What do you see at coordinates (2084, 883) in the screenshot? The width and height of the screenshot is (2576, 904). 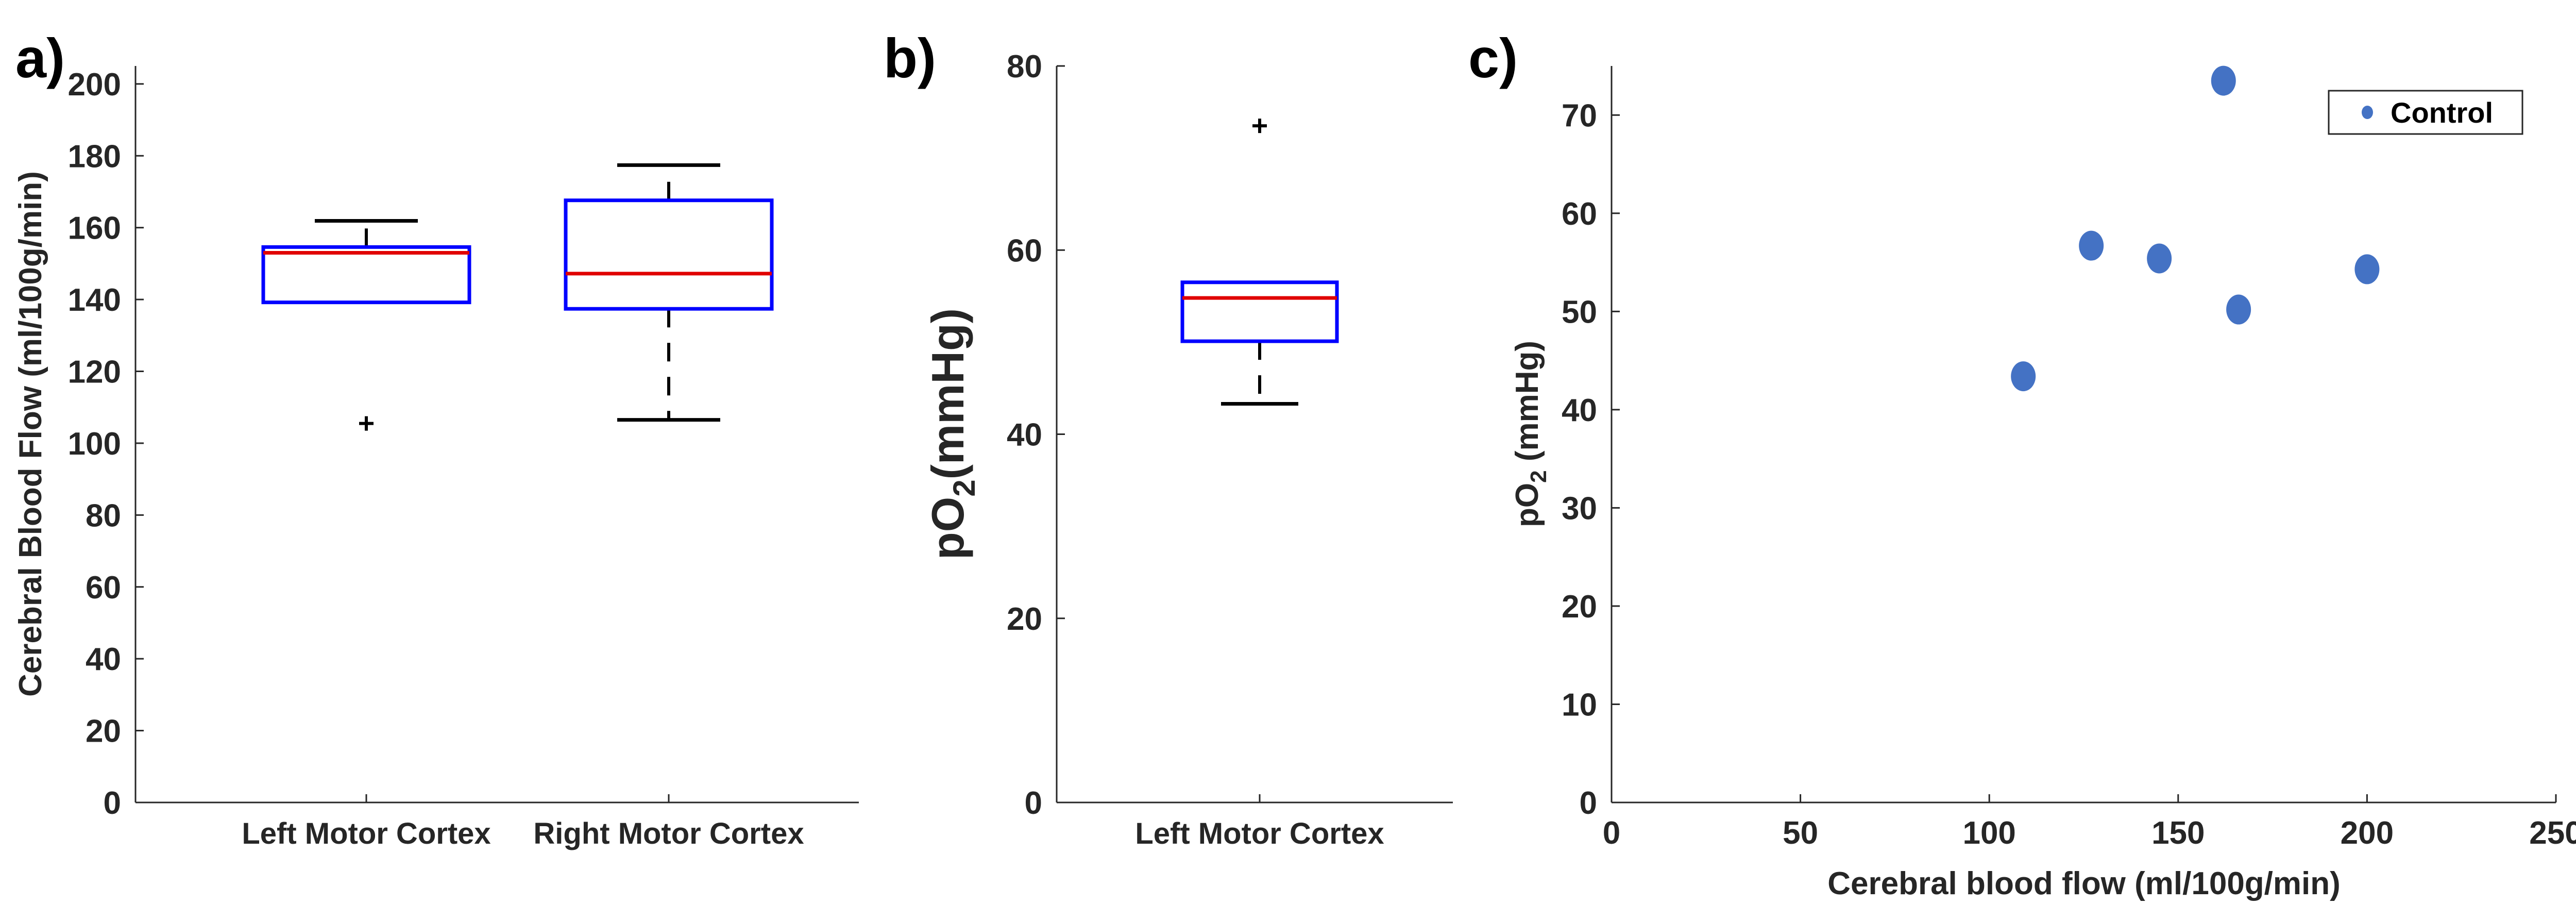 I see `x-axis-label-c: Cerebral blood flow (ml/100g/min)` at bounding box center [2084, 883].